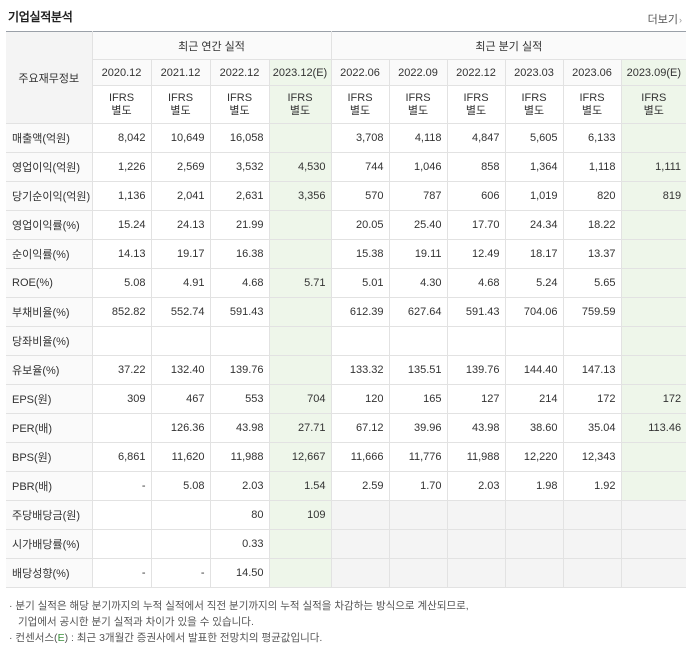 This screenshot has width=694, height=649. Describe the element at coordinates (180, 254) in the screenshot. I see `annual-value-cell: 19.17` at that location.